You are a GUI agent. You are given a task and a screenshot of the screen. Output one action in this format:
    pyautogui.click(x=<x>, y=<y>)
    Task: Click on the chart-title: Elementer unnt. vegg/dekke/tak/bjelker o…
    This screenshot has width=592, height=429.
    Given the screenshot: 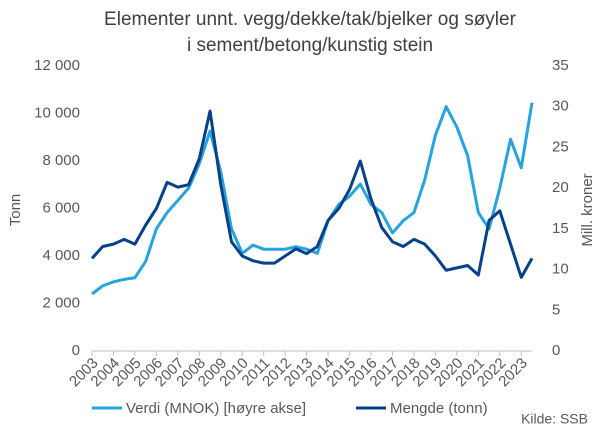 What is the action you would take?
    pyautogui.click(x=310, y=19)
    